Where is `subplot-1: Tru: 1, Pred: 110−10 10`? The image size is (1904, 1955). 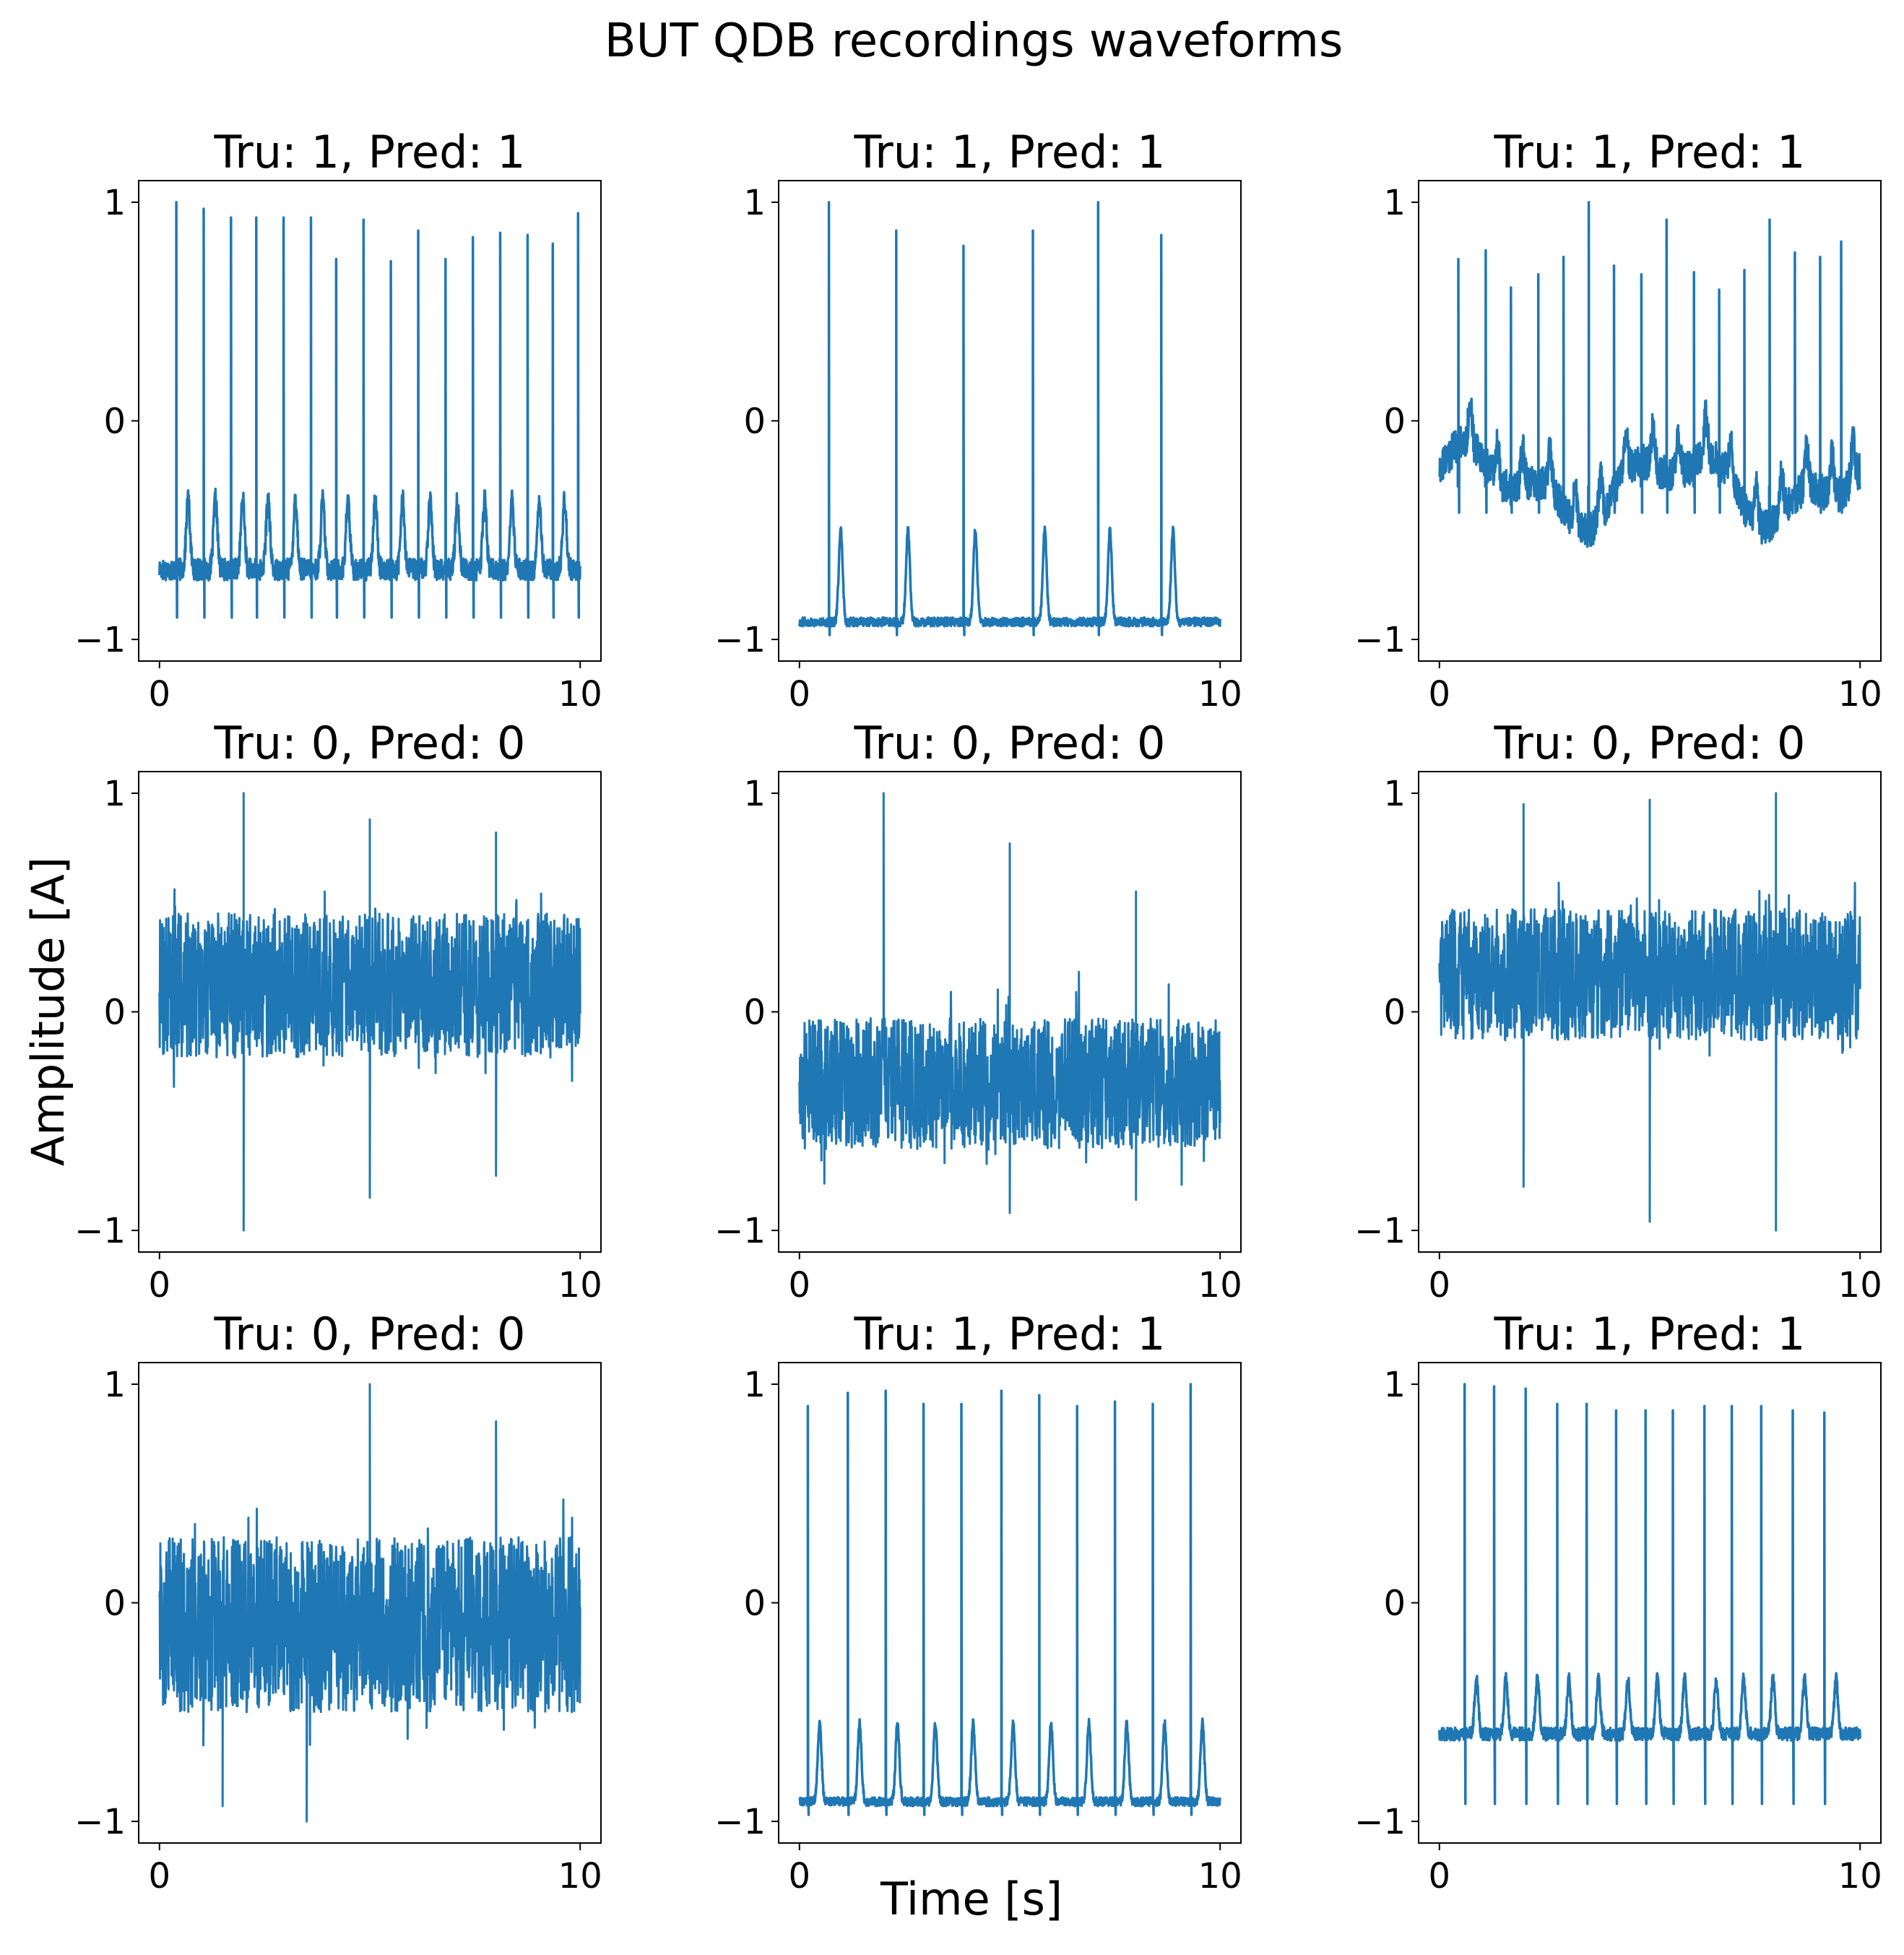 subplot-1: Tru: 1, Pred: 110−10 10 is located at coordinates (338, 420).